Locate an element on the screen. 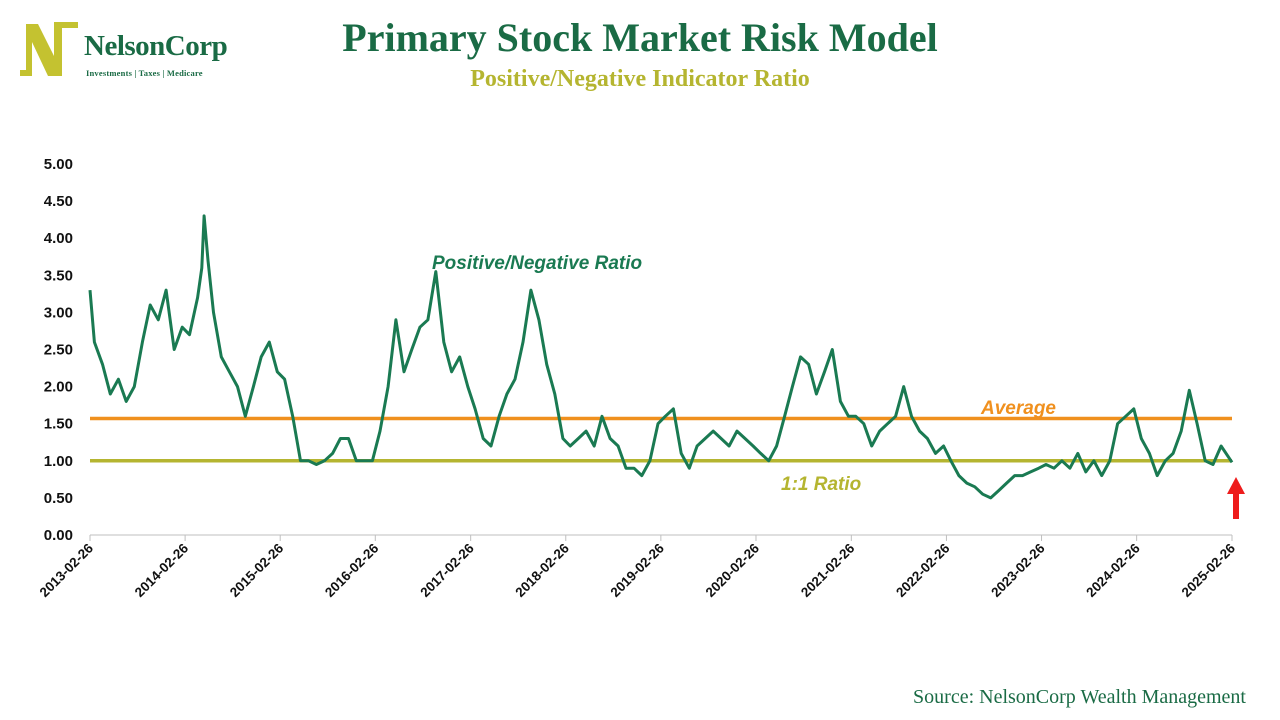 This screenshot has width=1280, height=720. ratio-label: 1:1 Ratio is located at coordinates (821, 484).